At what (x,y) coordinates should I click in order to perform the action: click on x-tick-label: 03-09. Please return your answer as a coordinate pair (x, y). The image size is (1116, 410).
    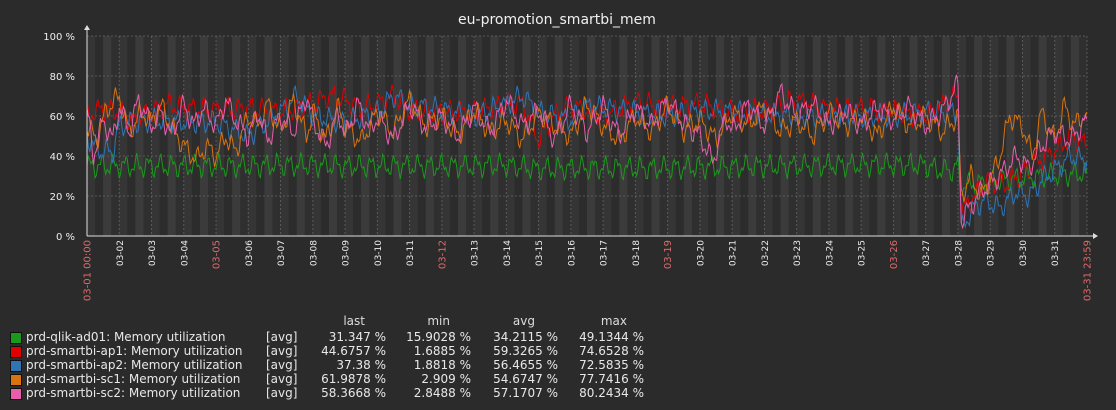
    Looking at the image, I should click on (347, 253).